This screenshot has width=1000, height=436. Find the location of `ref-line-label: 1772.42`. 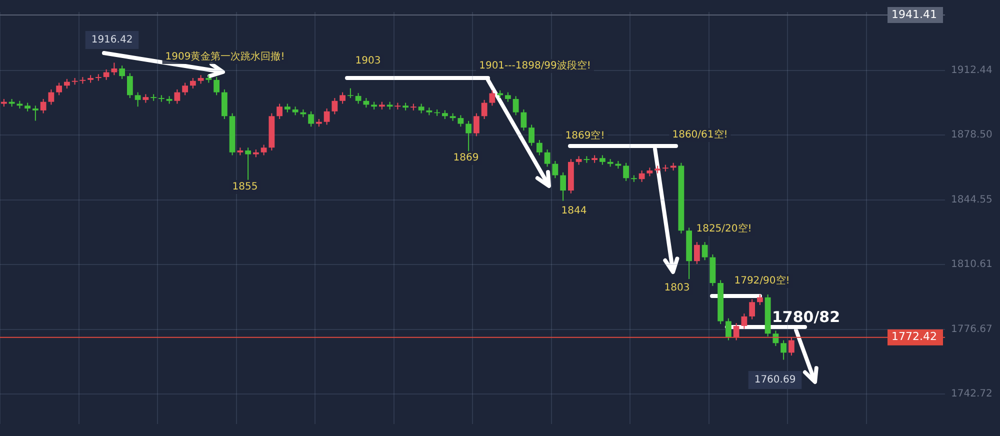

ref-line-label: 1772.42 is located at coordinates (915, 337).